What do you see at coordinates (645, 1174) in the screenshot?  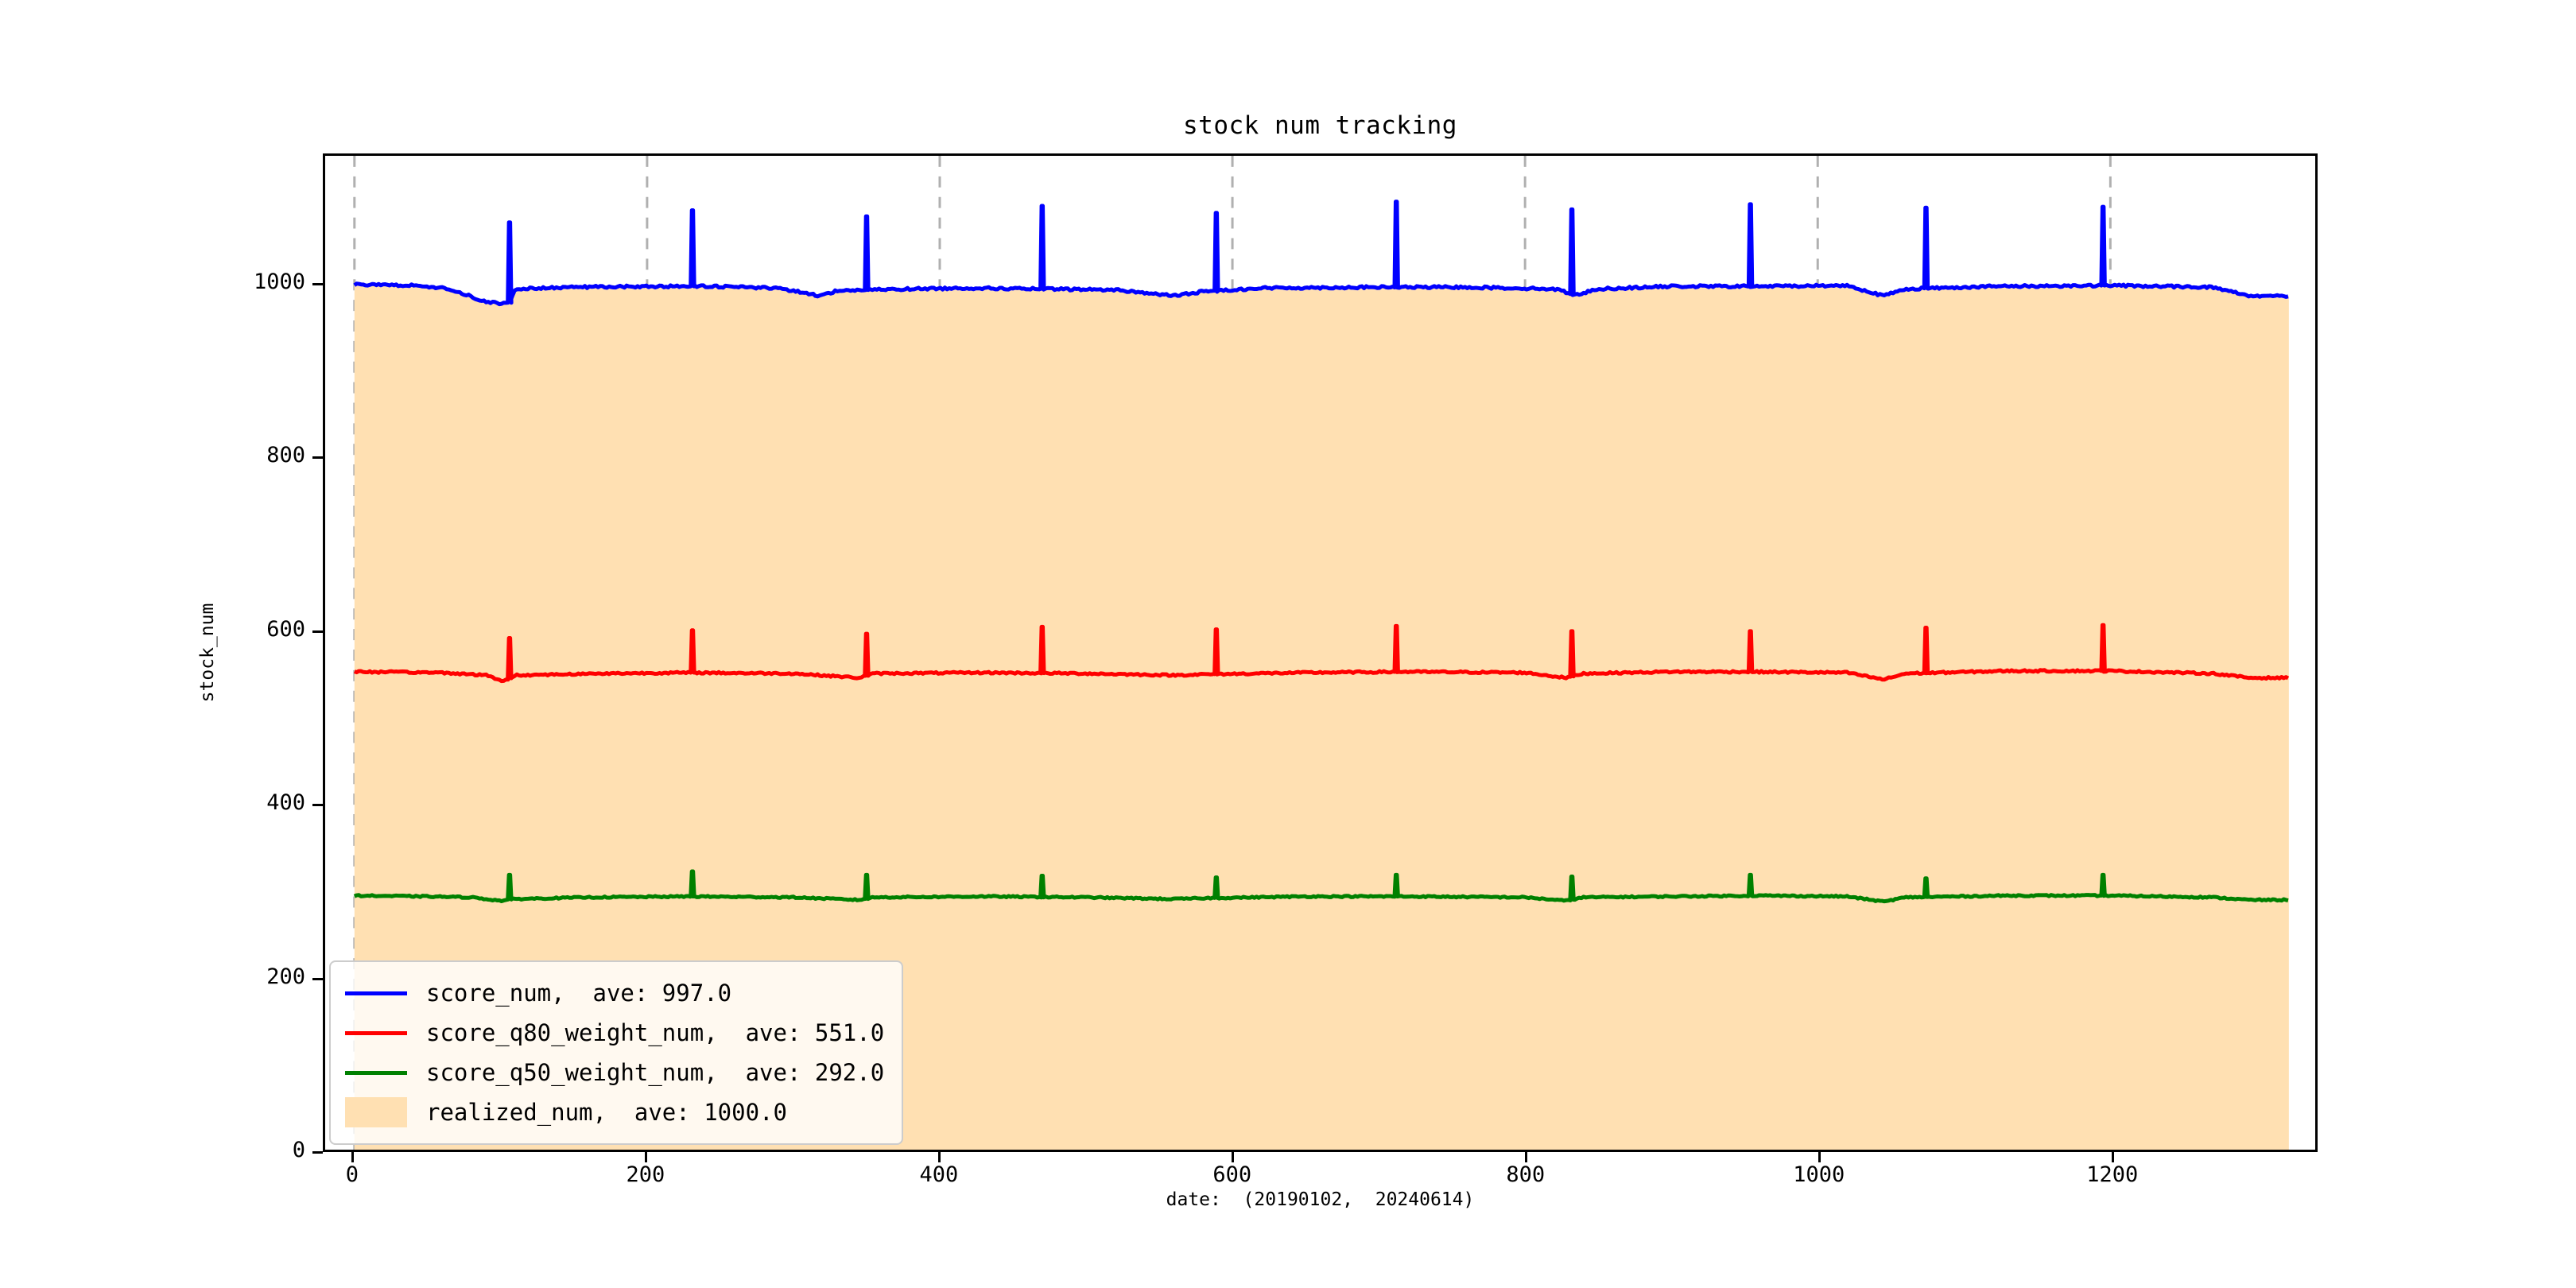 I see `x-tick-label: 200` at bounding box center [645, 1174].